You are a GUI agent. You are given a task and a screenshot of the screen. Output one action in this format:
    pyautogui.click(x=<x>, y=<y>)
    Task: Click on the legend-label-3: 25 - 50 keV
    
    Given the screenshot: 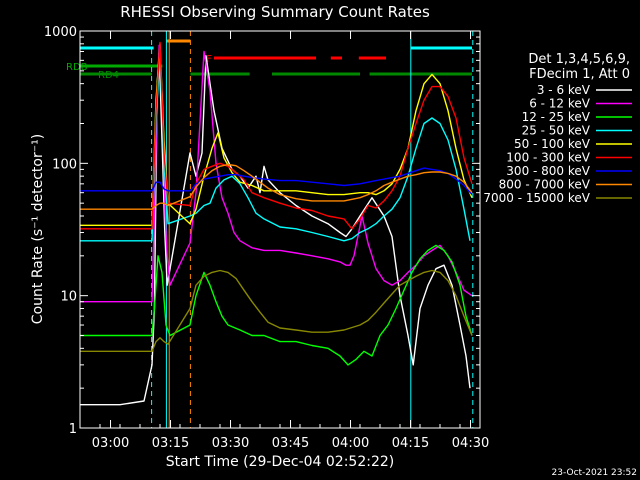 What is the action you would take?
    pyautogui.click(x=556, y=131)
    